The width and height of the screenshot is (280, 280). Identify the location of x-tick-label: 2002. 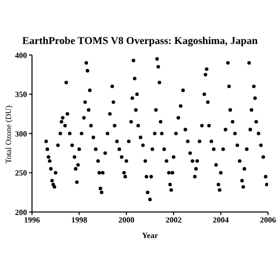
(174, 220).